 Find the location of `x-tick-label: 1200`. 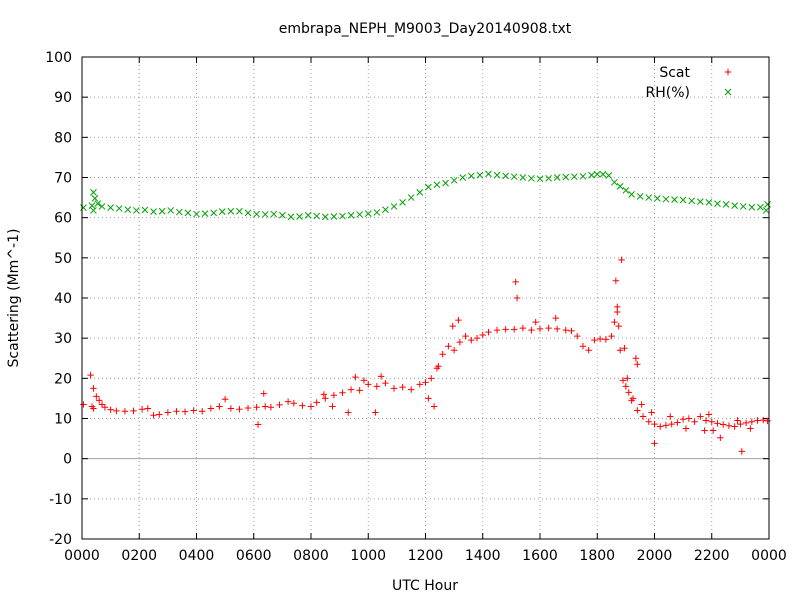

x-tick-label: 1200 is located at coordinates (426, 556).